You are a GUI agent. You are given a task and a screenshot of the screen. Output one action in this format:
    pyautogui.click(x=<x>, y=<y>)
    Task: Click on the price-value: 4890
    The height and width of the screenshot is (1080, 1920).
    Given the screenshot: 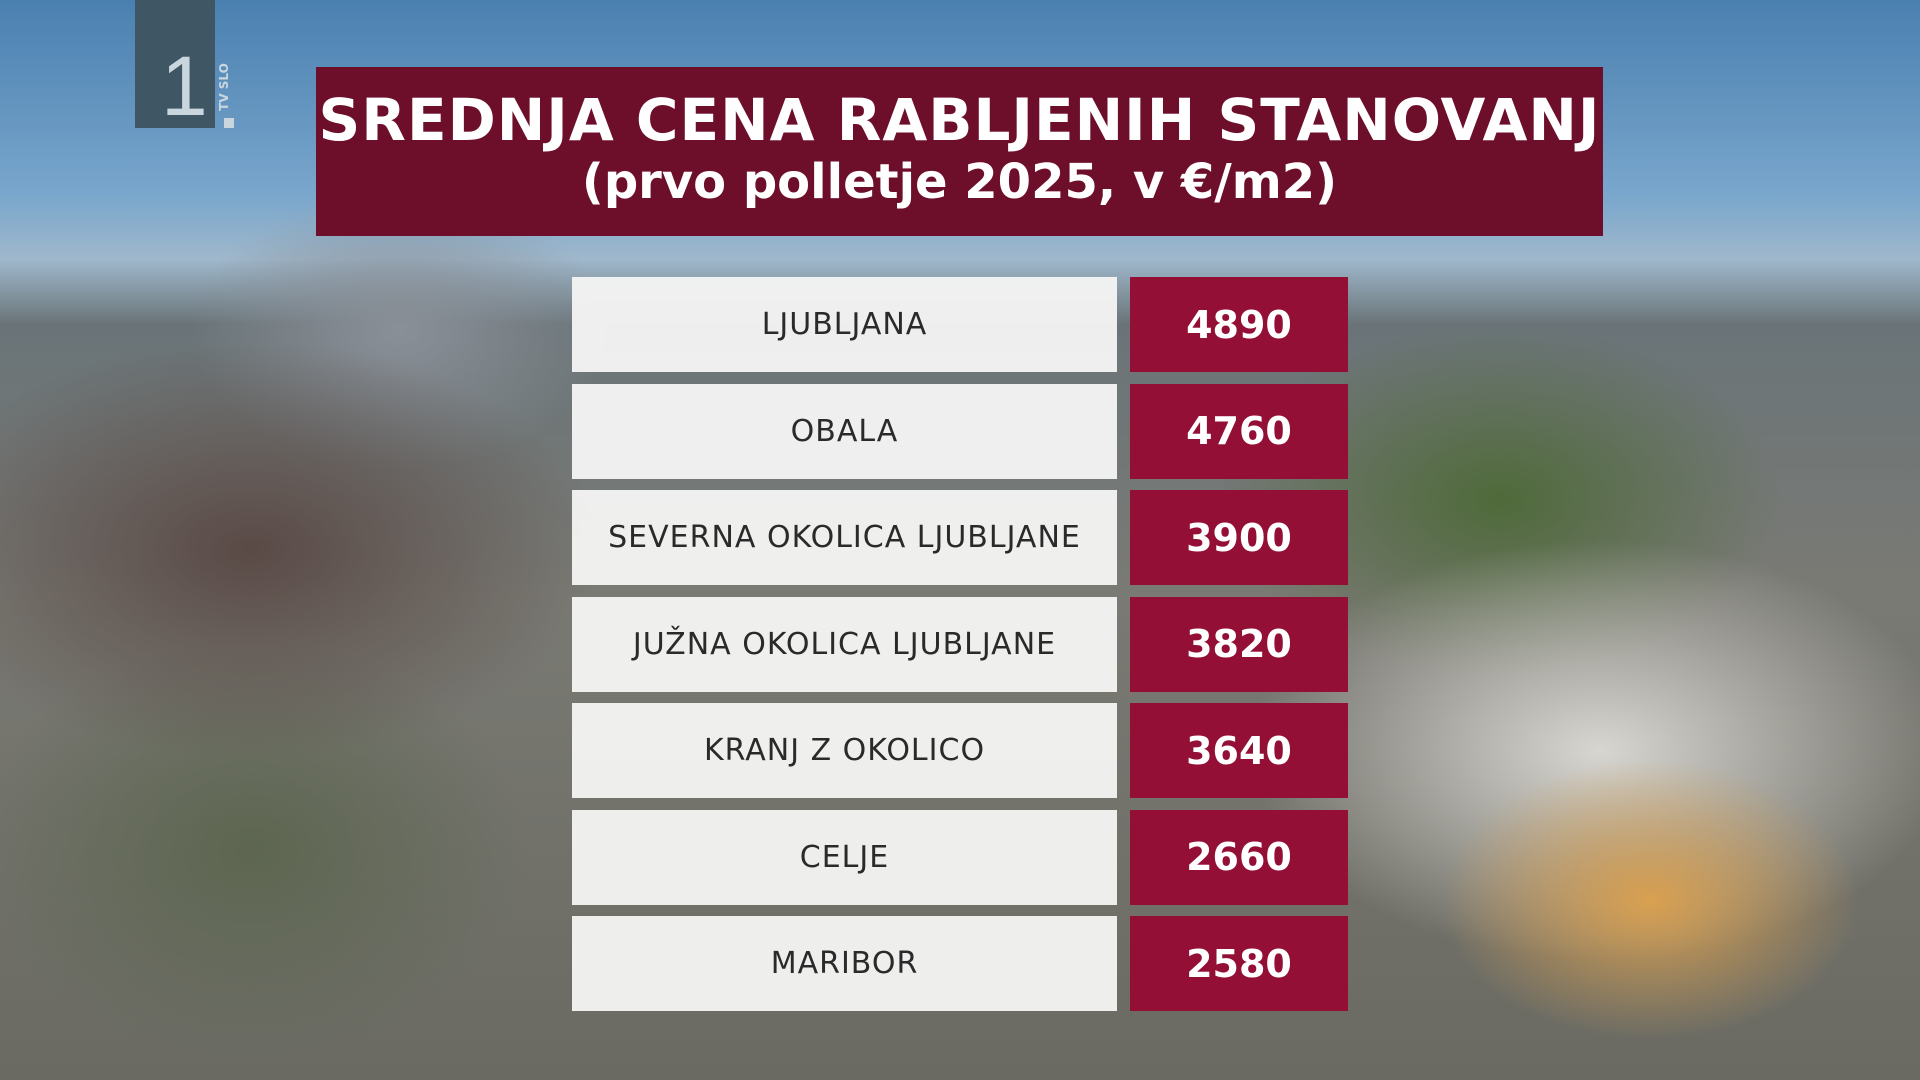 What is the action you would take?
    pyautogui.click(x=1239, y=324)
    